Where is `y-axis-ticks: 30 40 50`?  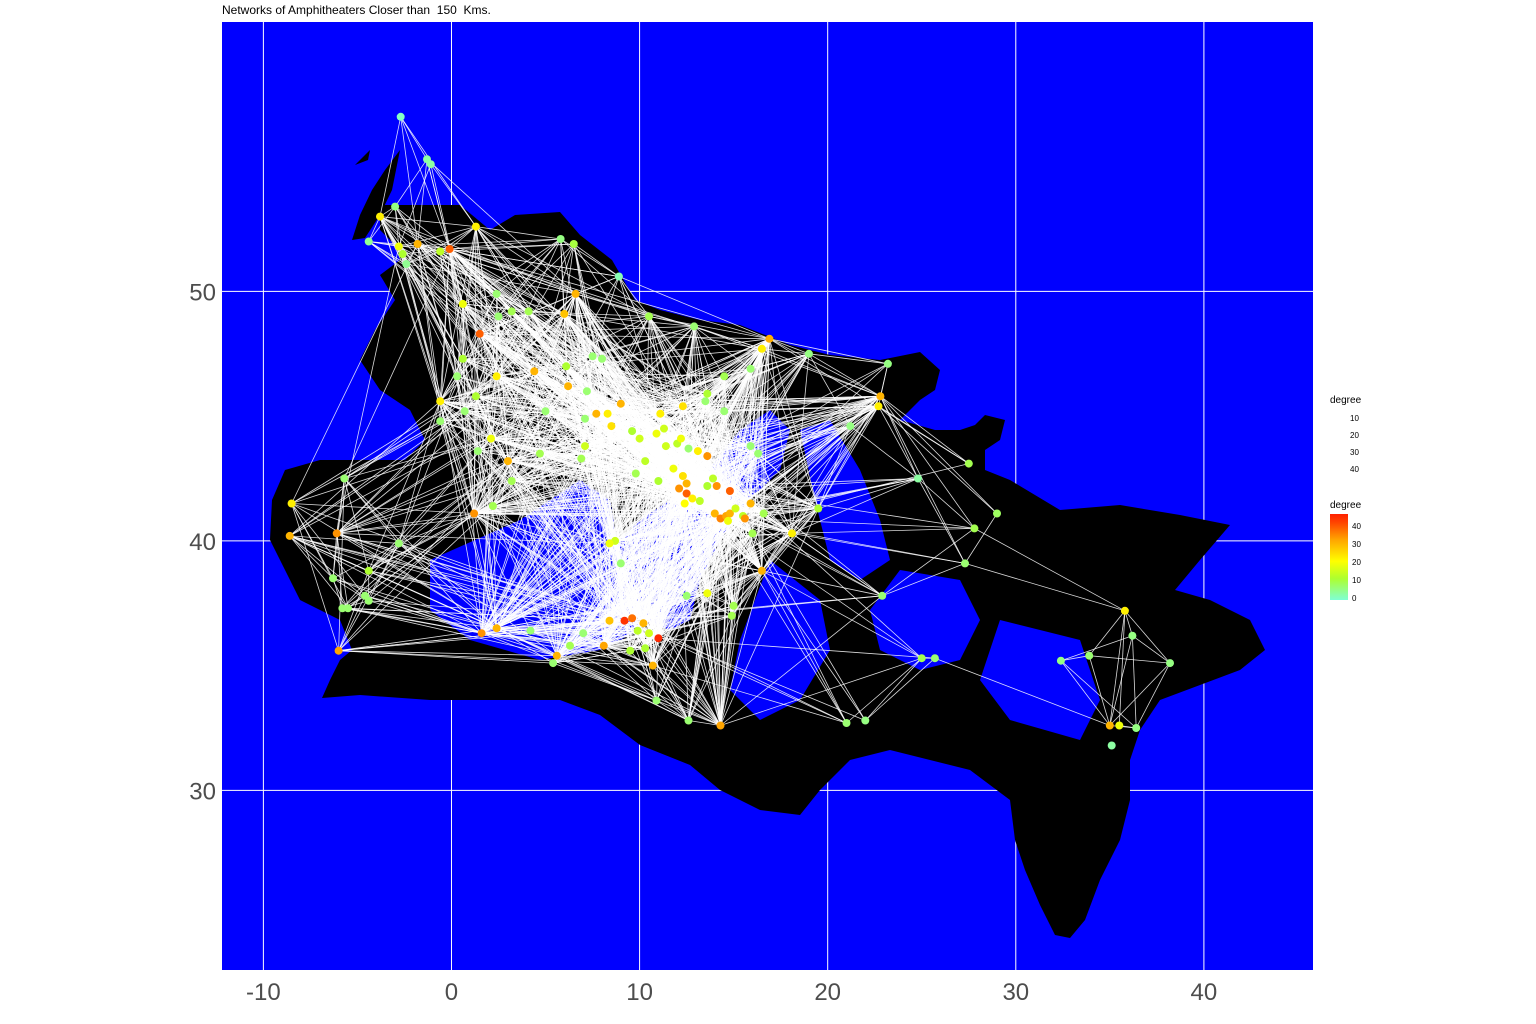 y-axis-ticks: 30 40 50 is located at coordinates (202, 542).